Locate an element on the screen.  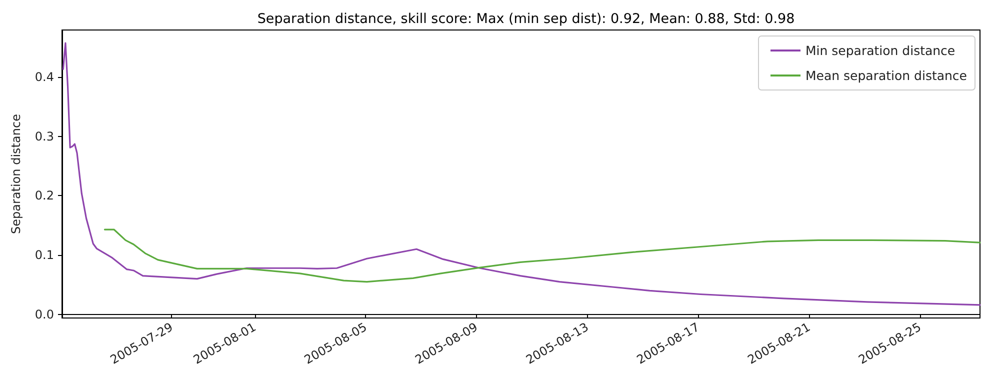
line-series is located at coordinates (542, 255).